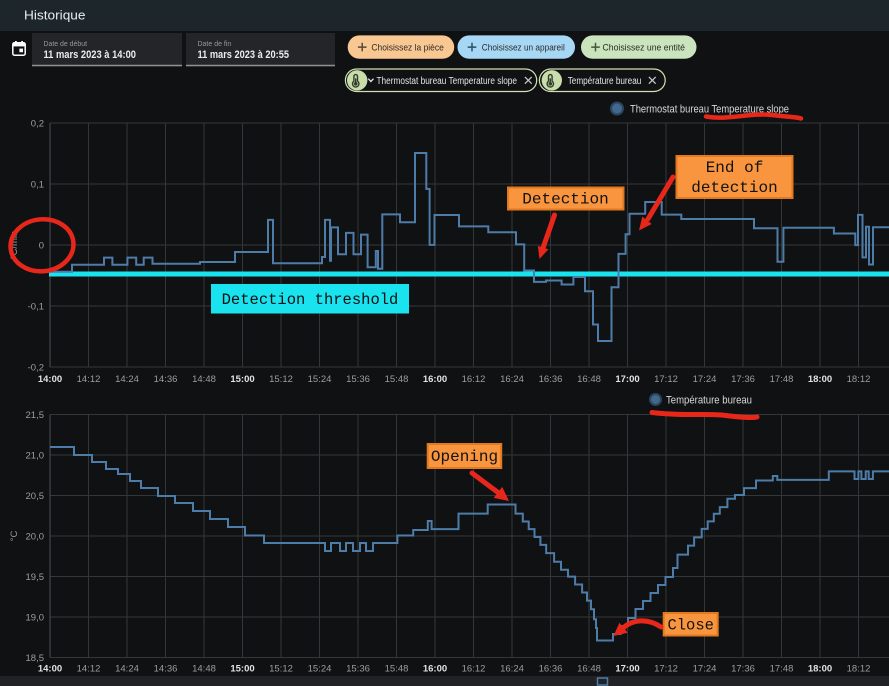  Describe the element at coordinates (35, 455) in the screenshot. I see `svg-text: 21,0` at that location.